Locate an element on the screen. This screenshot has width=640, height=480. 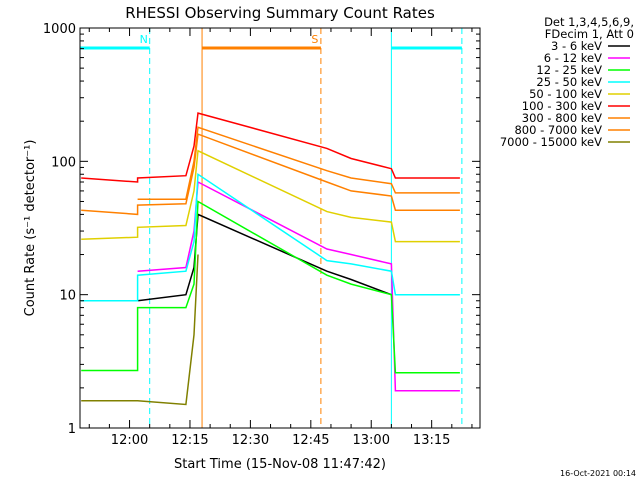
legend-label: 25 - 50 keV is located at coordinates (569, 82).